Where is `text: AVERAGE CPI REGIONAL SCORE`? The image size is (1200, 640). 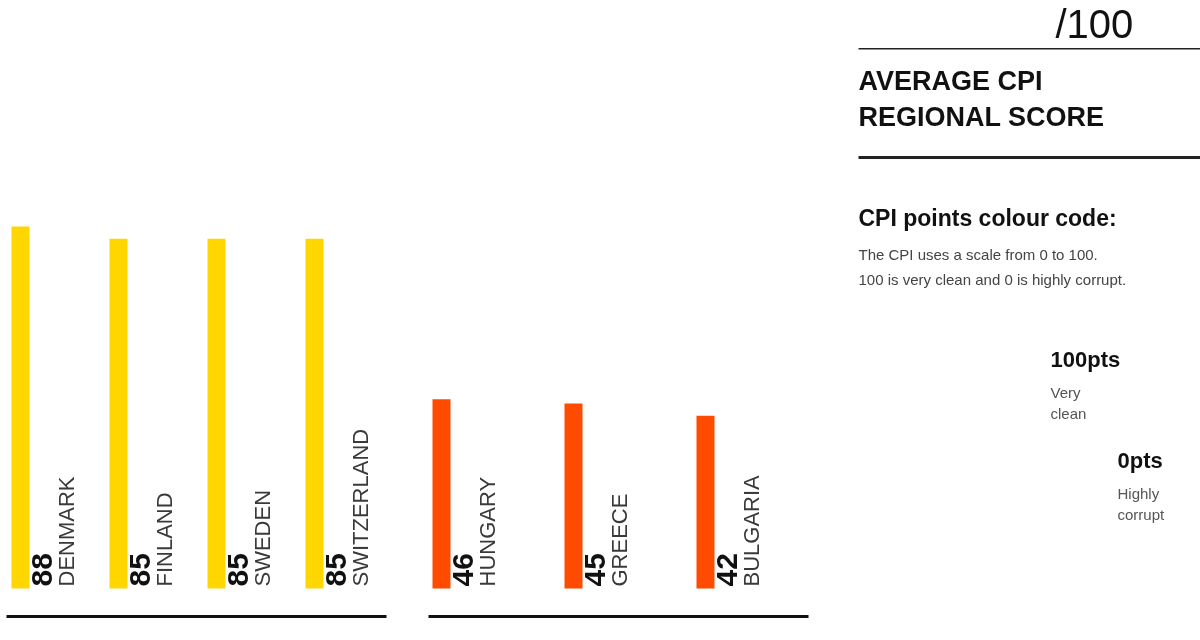 text: AVERAGE CPI REGIONAL SCORE is located at coordinates (981, 98).